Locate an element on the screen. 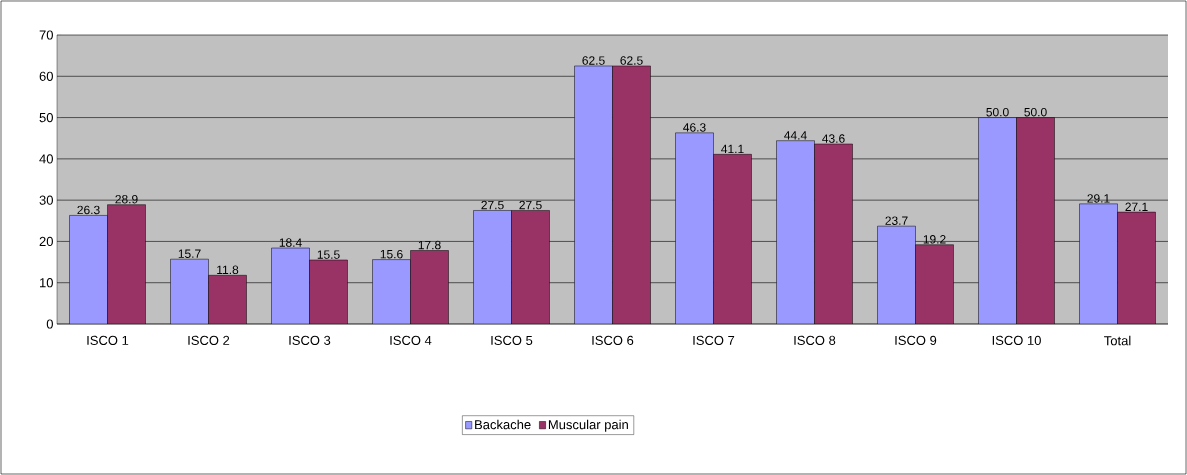  x-tick-label: ISCO 7 is located at coordinates (714, 340).